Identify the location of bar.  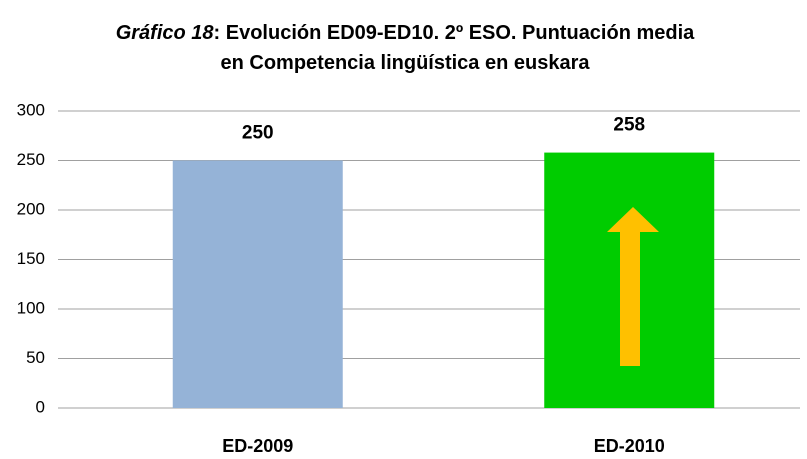
(257, 284).